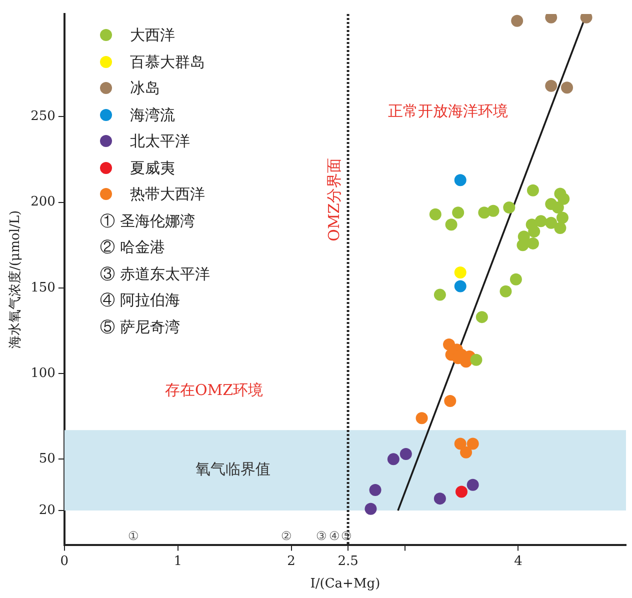  Describe the element at coordinates (155, 274) in the screenshot. I see `annotation: ③ 赤道东太平洋` at that location.